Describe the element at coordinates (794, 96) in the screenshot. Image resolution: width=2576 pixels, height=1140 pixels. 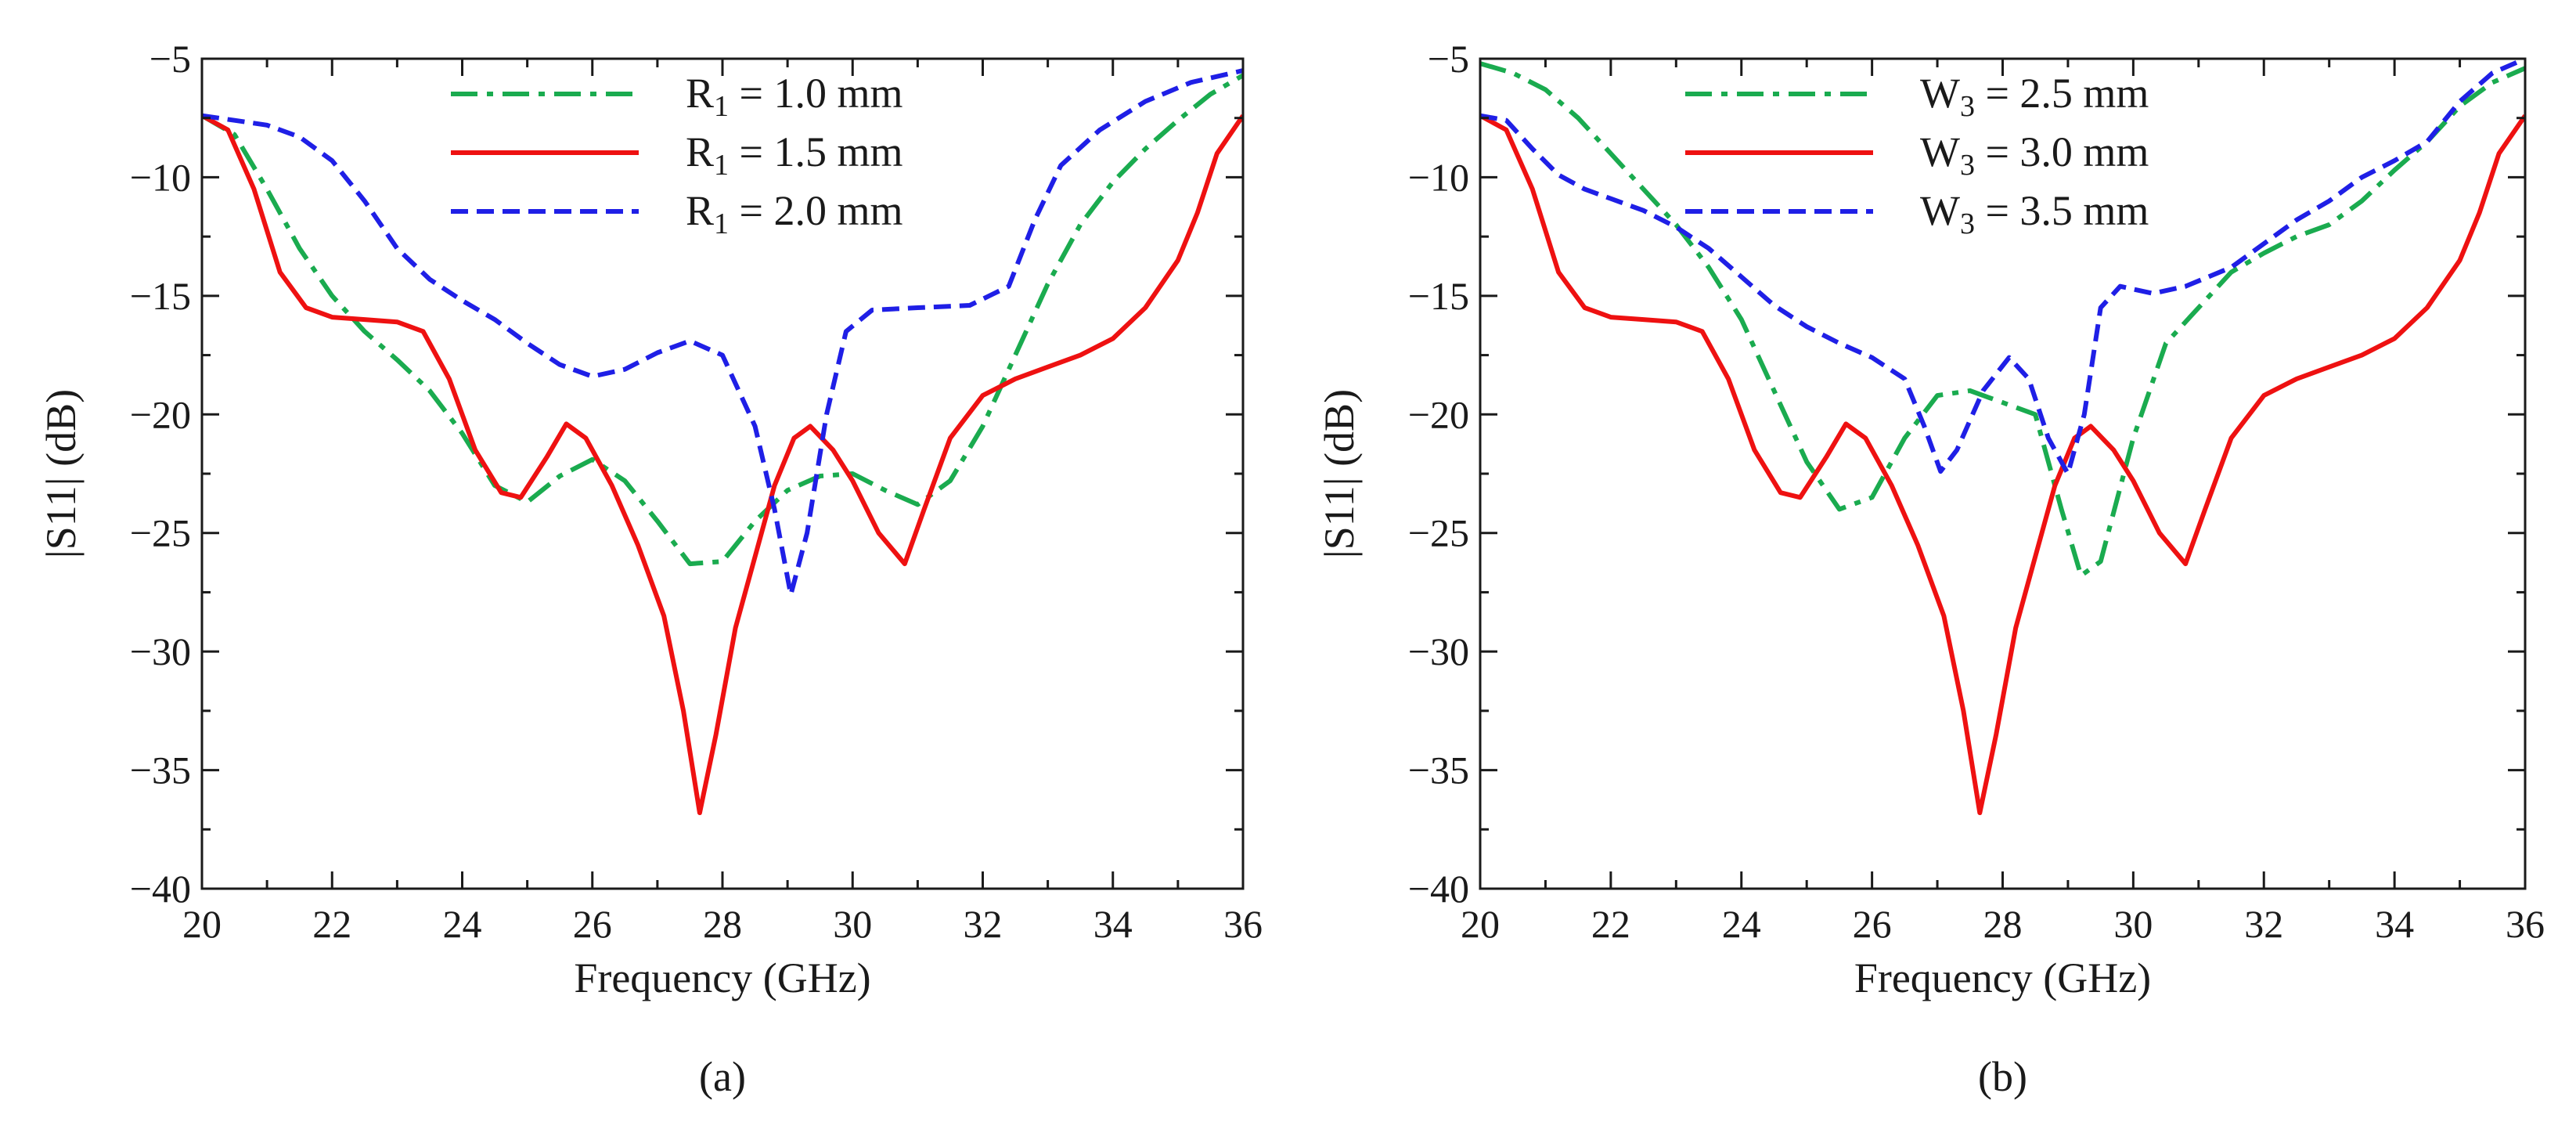
I see `legend-label-1: R1 = 1.0 mm` at that location.